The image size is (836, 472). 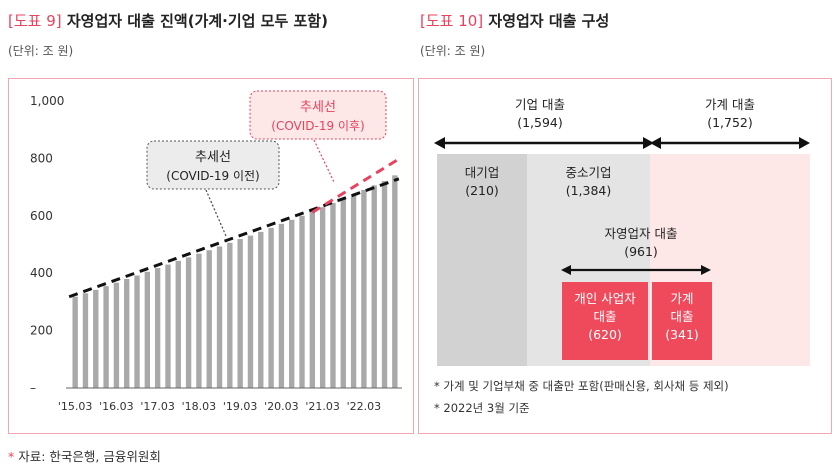 I want to click on left-chart-unit: (단위: 조 원), so click(x=41, y=51).